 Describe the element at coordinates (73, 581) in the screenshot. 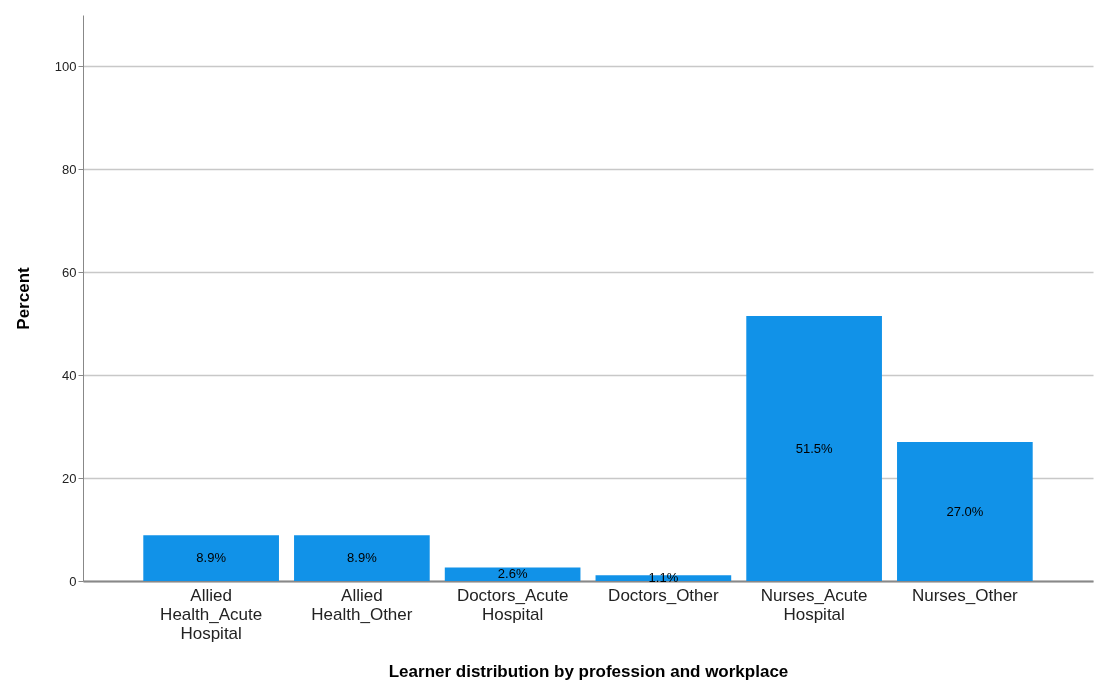

I see `y-tick-label: 0` at that location.